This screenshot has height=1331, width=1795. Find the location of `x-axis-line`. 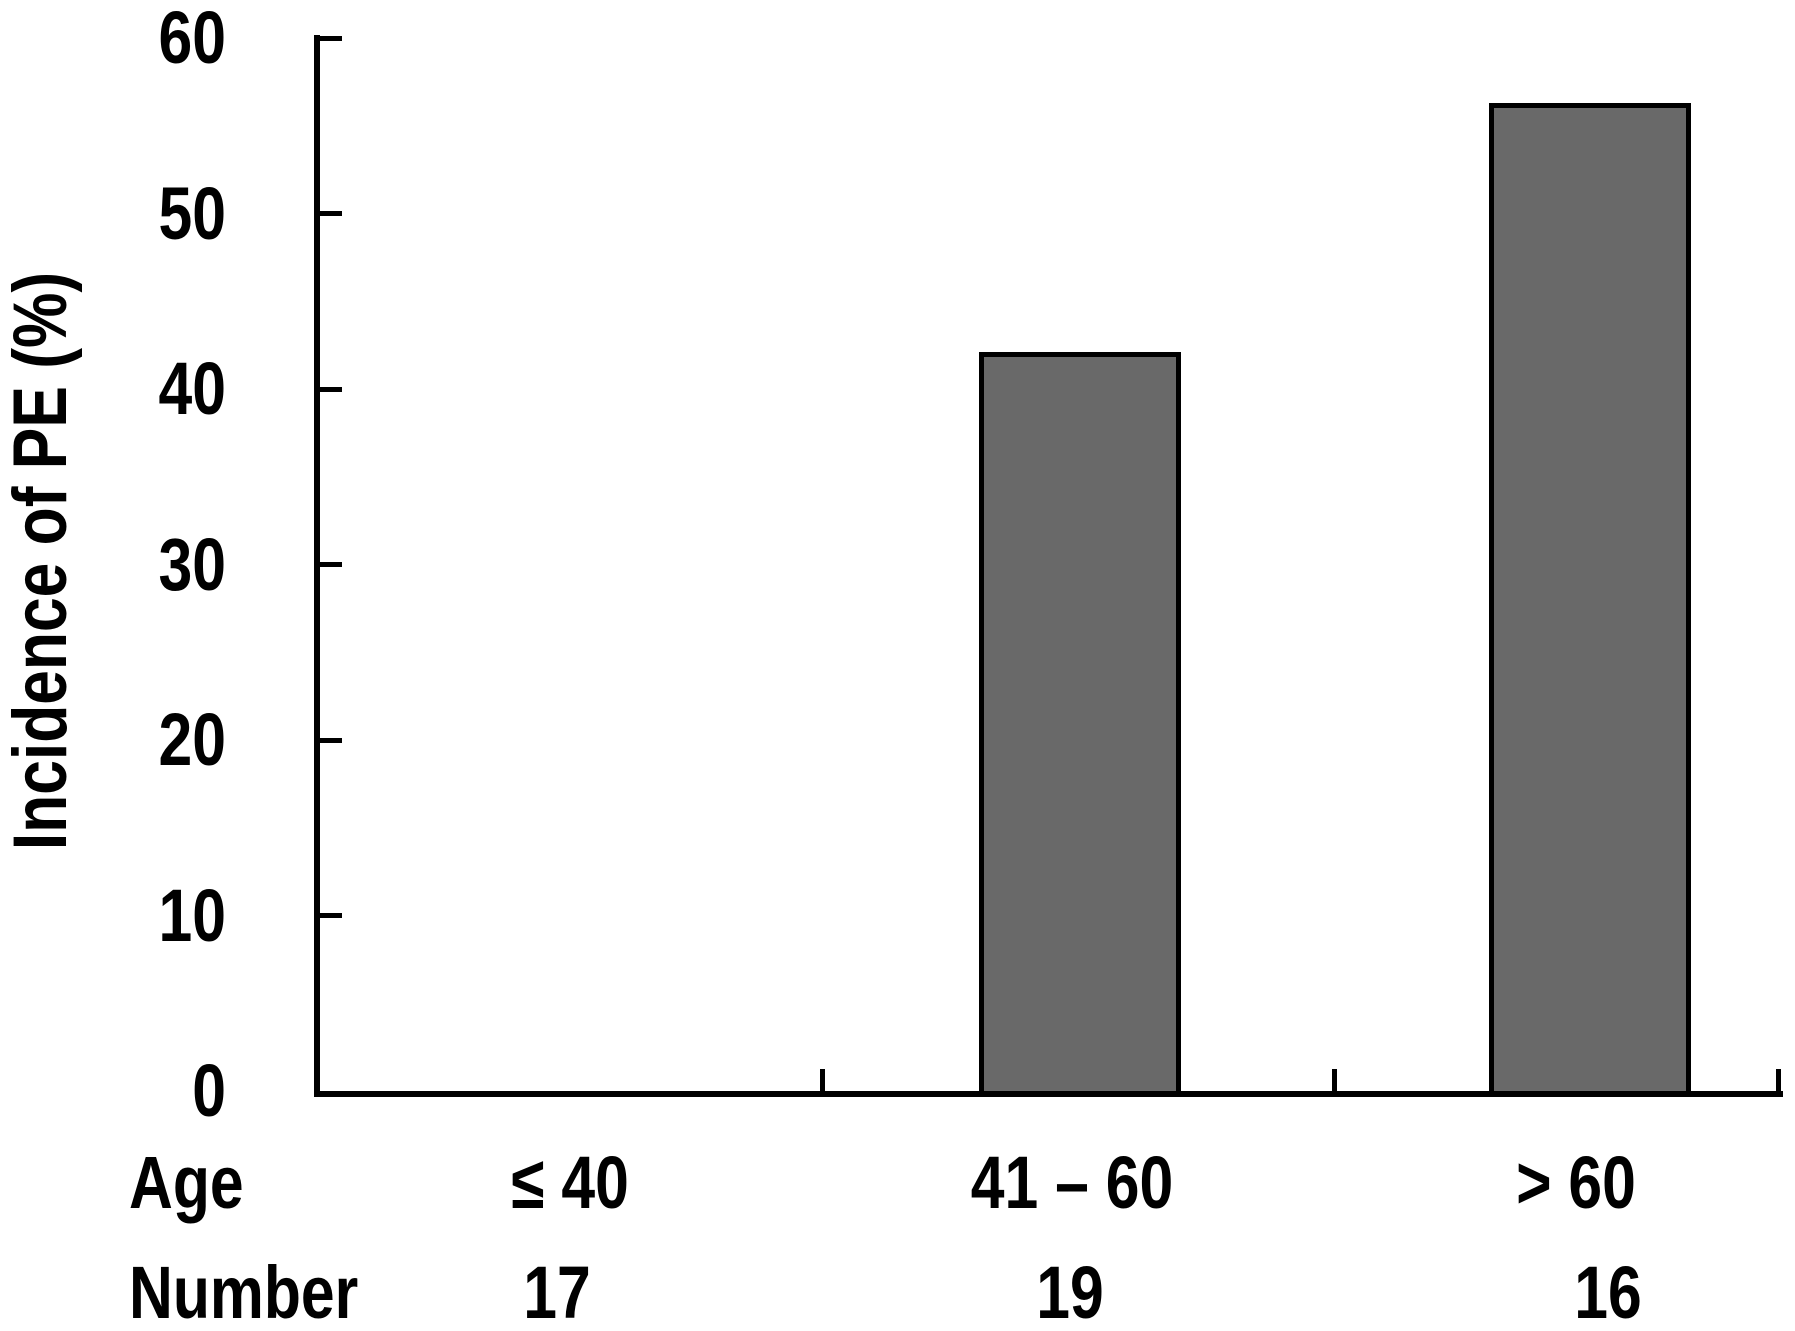

x-axis-line is located at coordinates (1048, 1094).